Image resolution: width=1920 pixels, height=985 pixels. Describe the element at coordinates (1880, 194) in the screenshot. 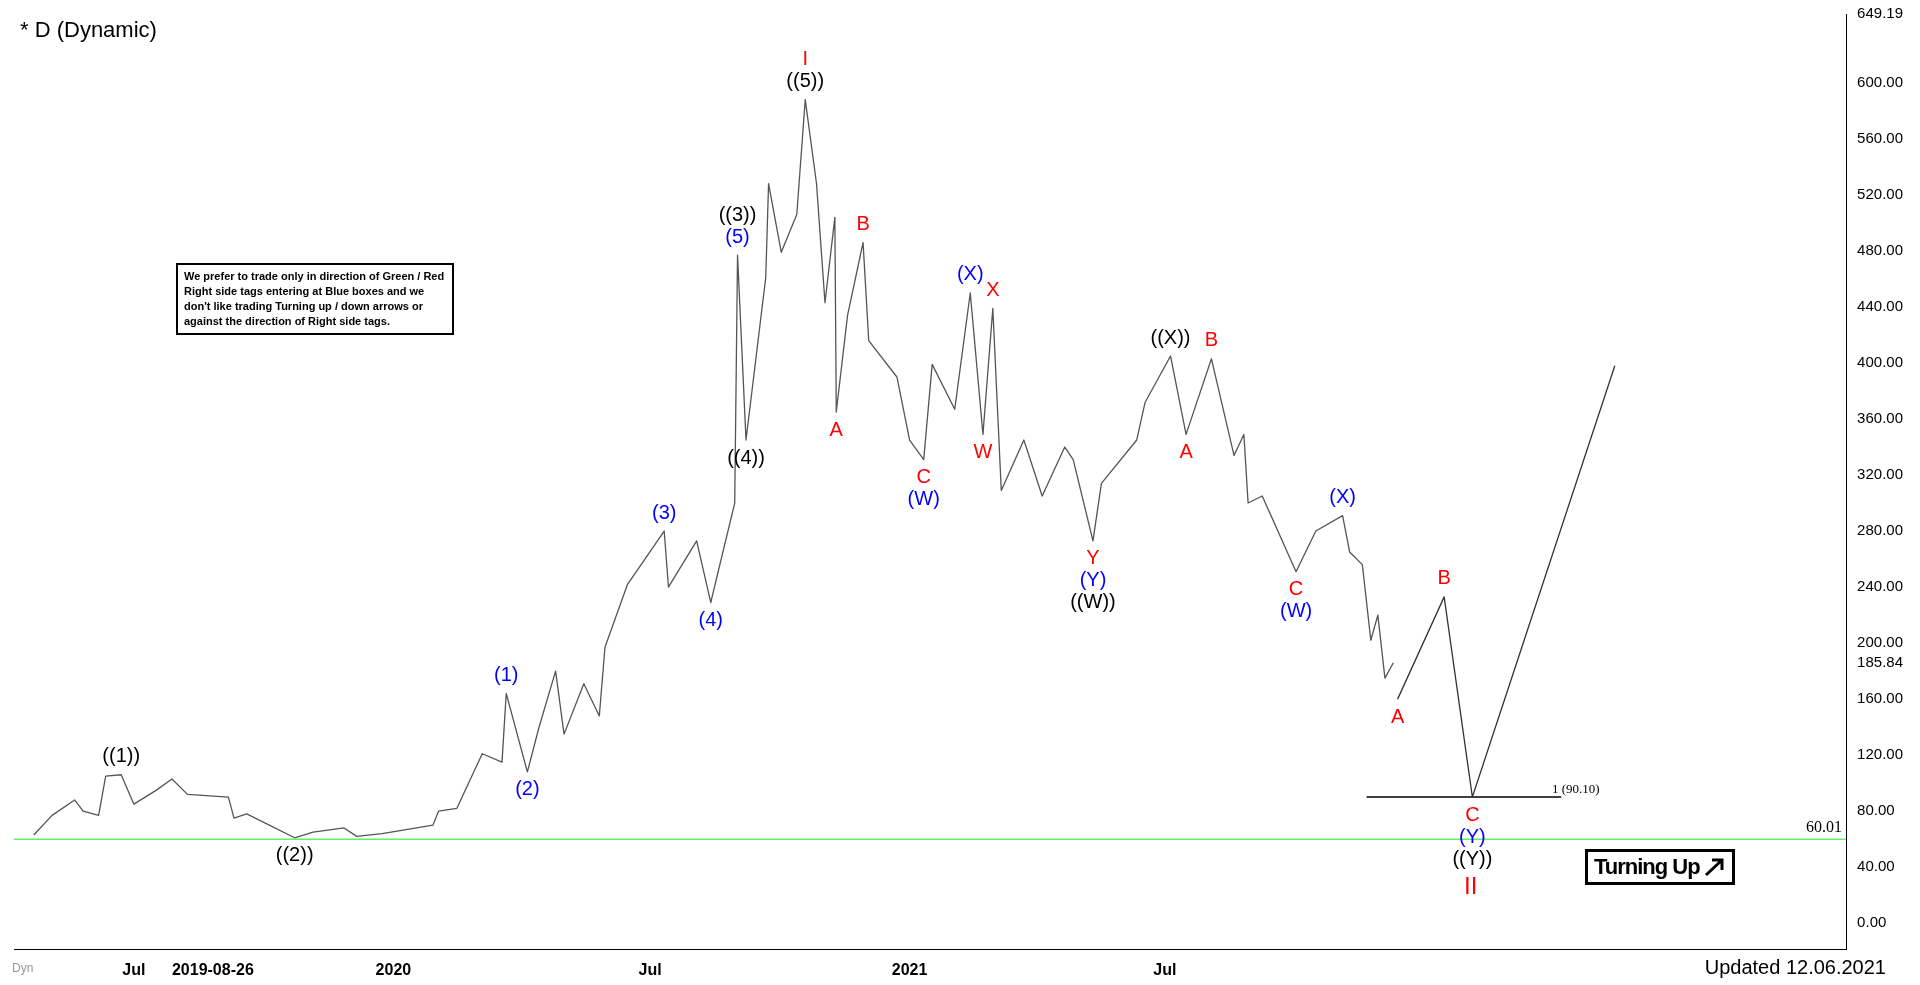

I see `y-tick-label: 520.00` at that location.